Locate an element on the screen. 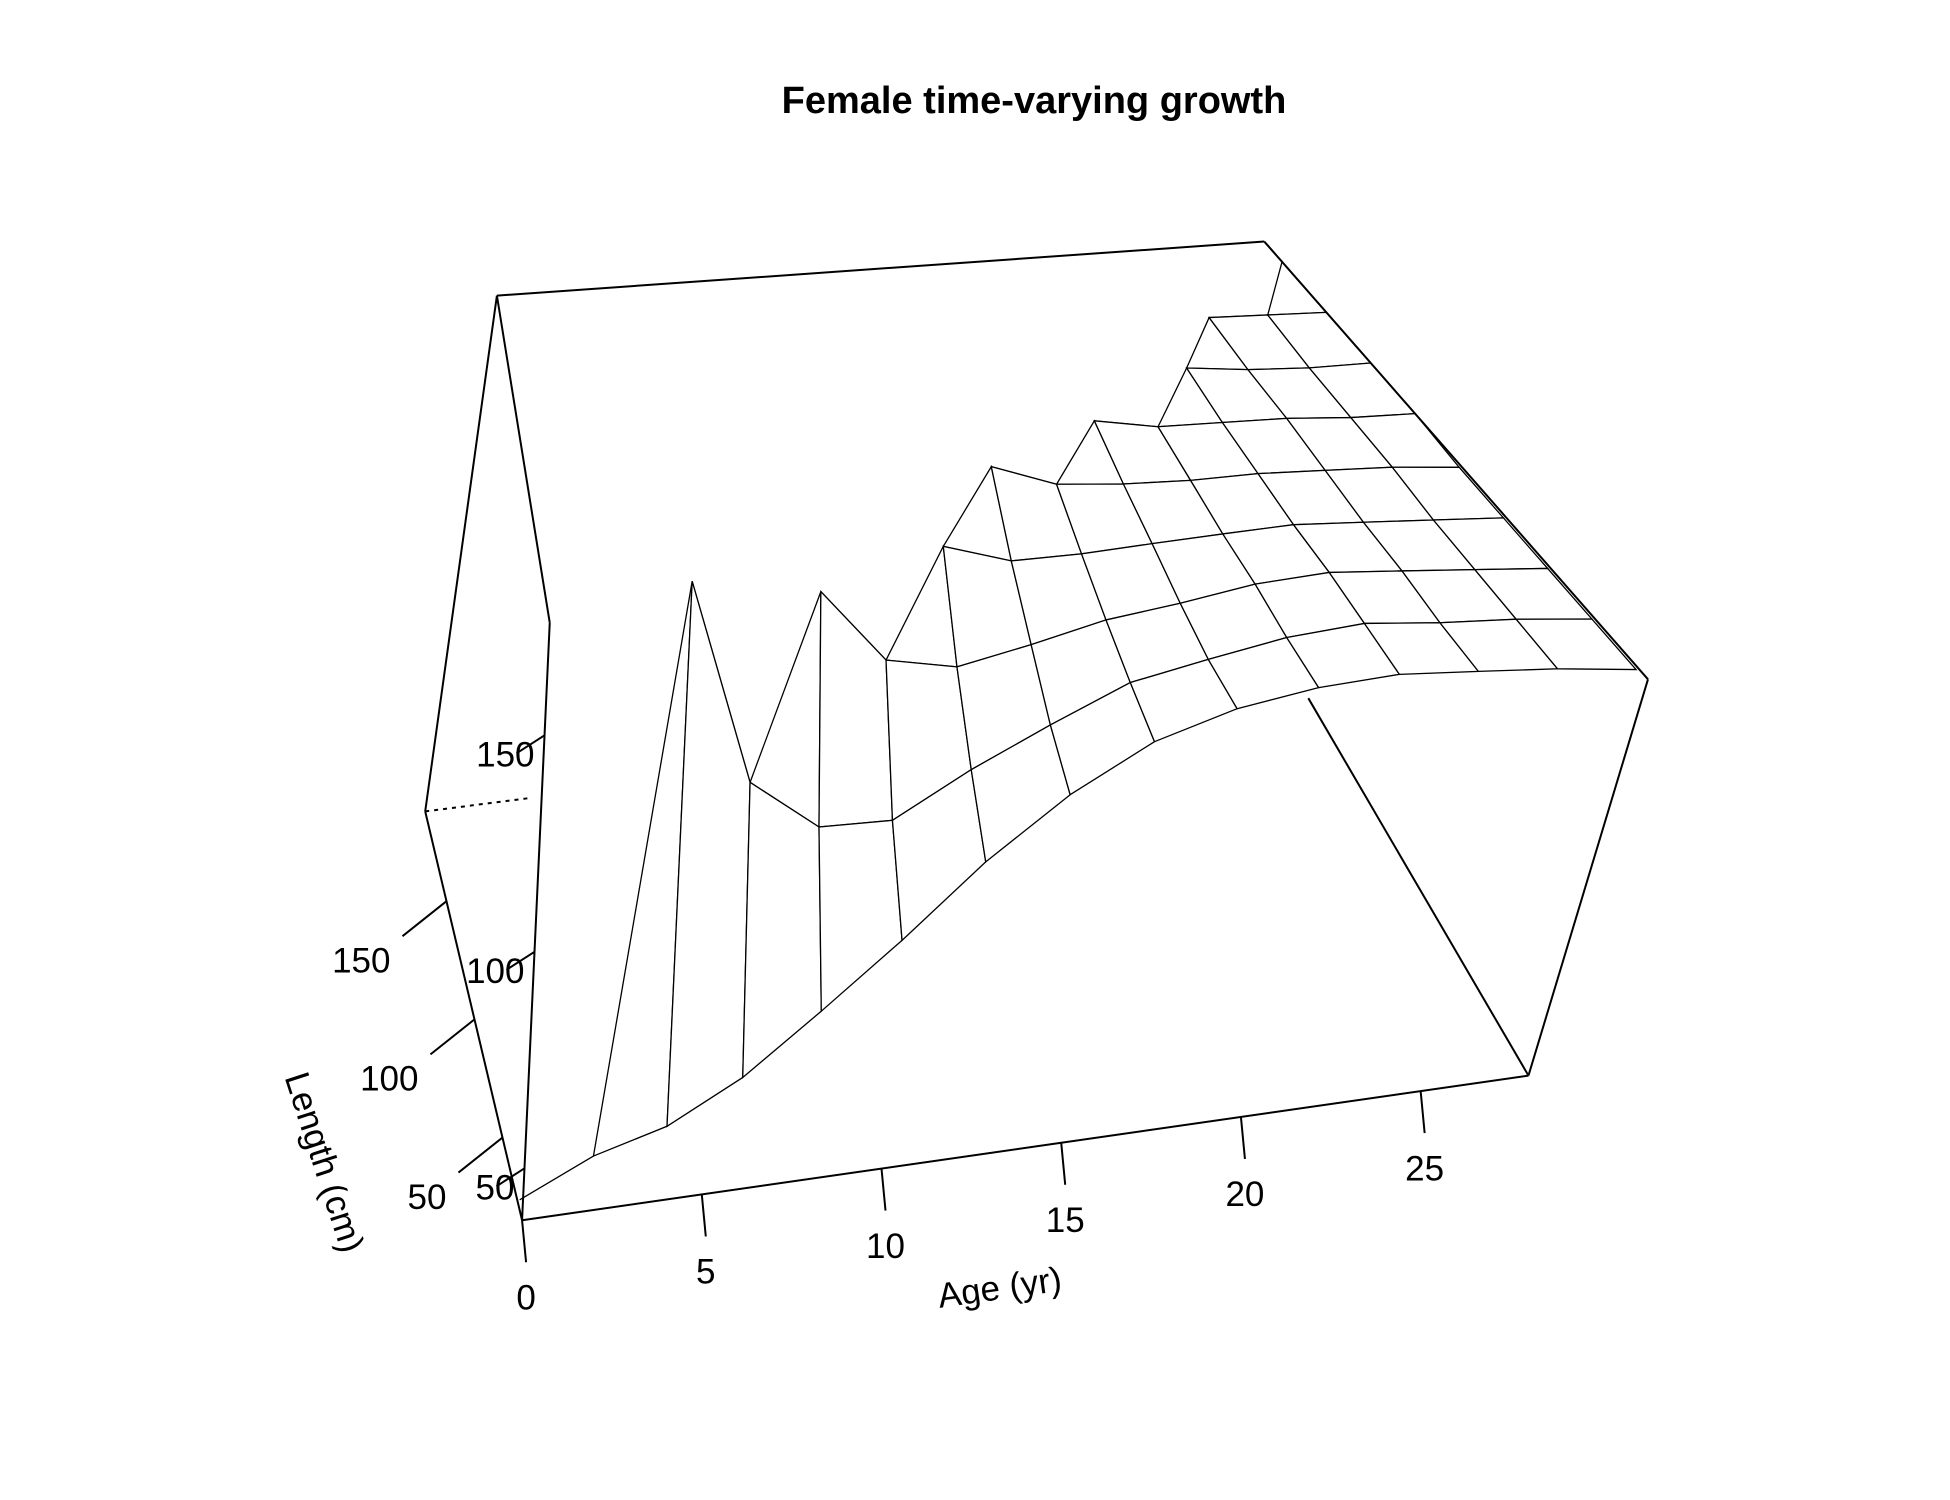 The height and width of the screenshot is (1500, 1950). hidden-edge is located at coordinates (478, 804).